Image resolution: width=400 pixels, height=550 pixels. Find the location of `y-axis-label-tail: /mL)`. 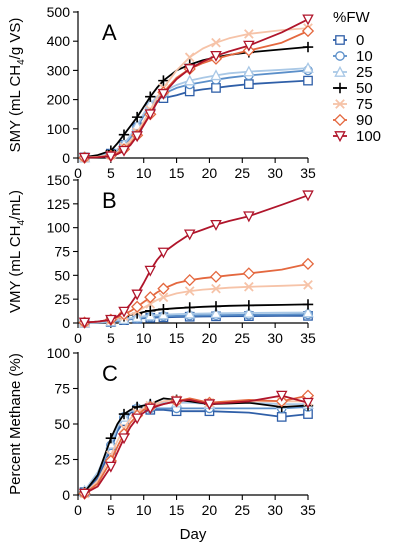

y-axis-label-tail: /mL) is located at coordinates (15, 205).